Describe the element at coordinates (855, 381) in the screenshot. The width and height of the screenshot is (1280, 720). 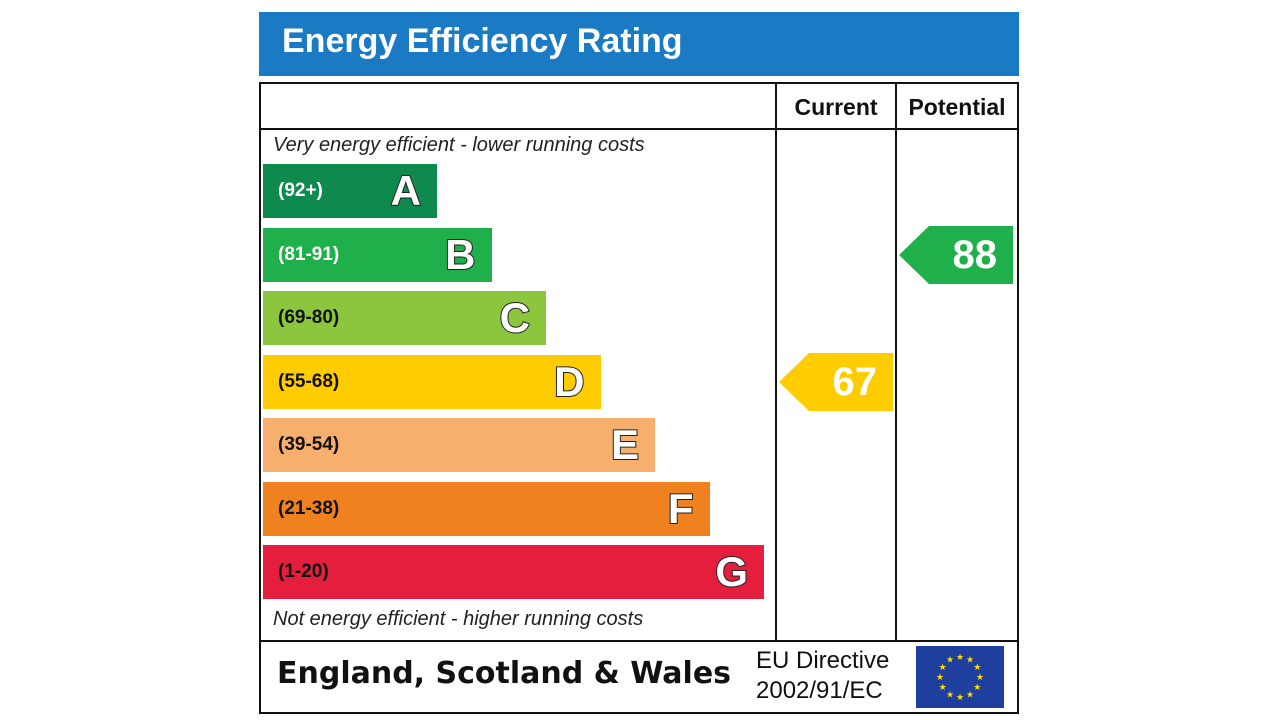
I see `current-rating-value: 67` at that location.